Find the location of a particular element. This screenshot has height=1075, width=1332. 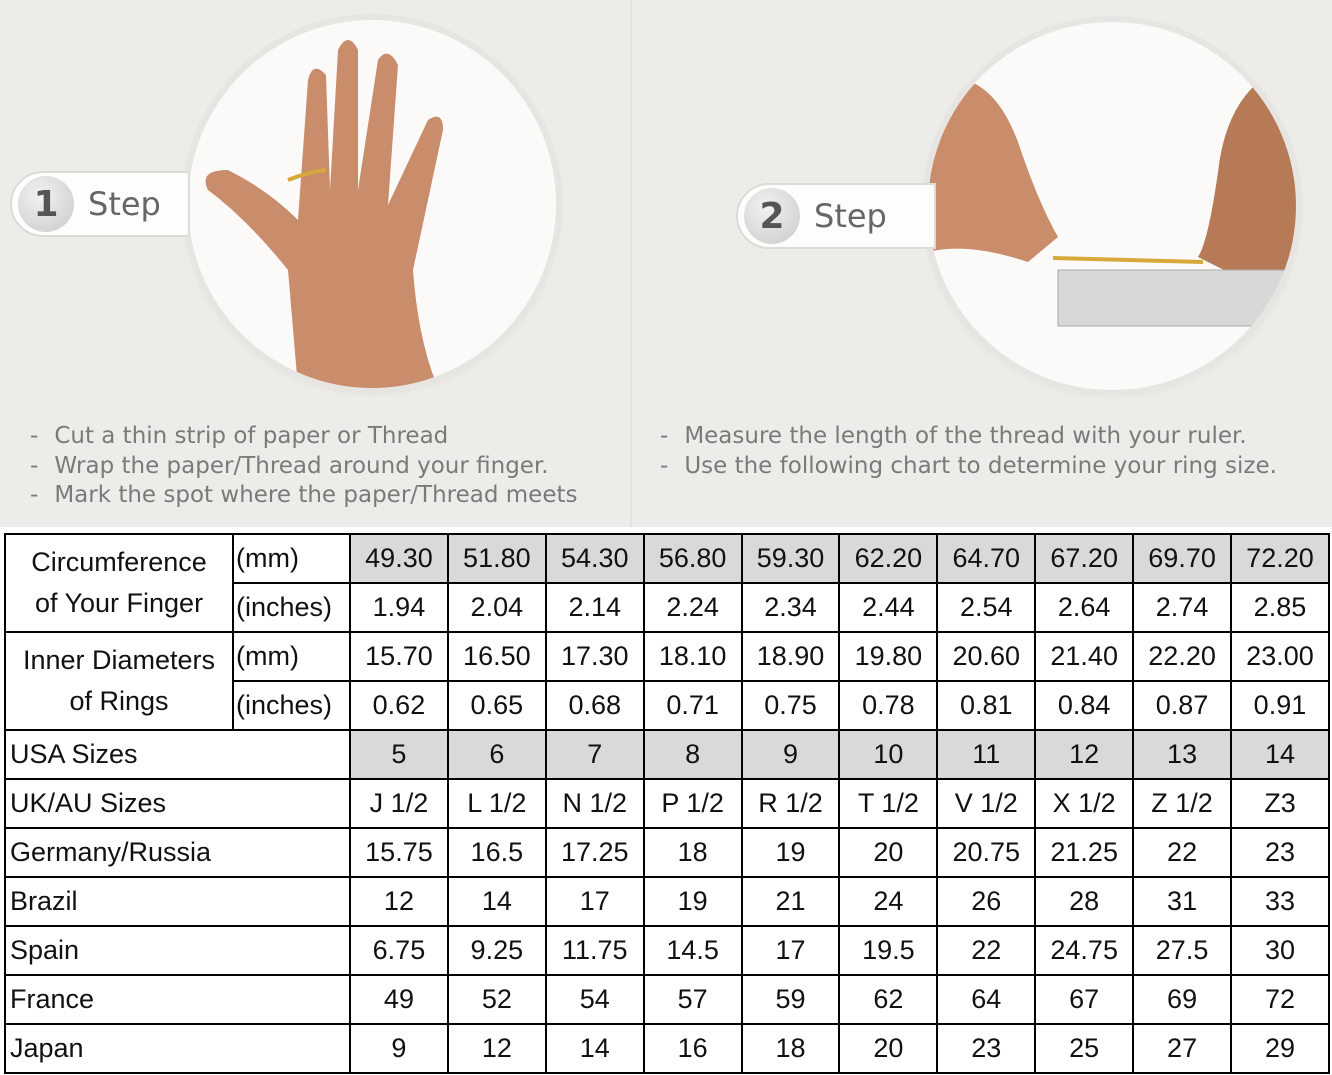

value-cell: 62 is located at coordinates (888, 999).